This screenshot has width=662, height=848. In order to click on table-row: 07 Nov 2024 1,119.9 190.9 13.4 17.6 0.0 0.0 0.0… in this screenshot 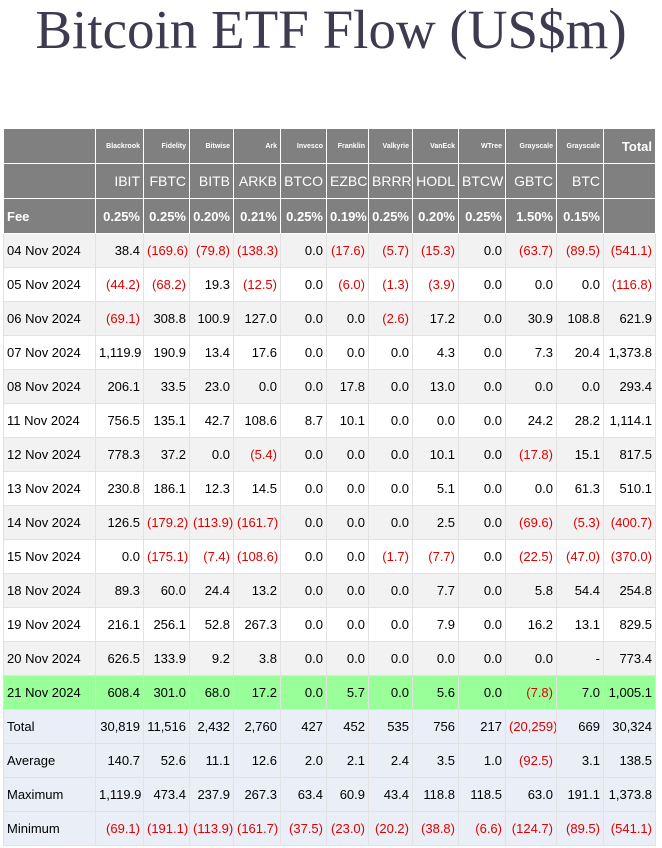, I will do `click(329, 352)`.